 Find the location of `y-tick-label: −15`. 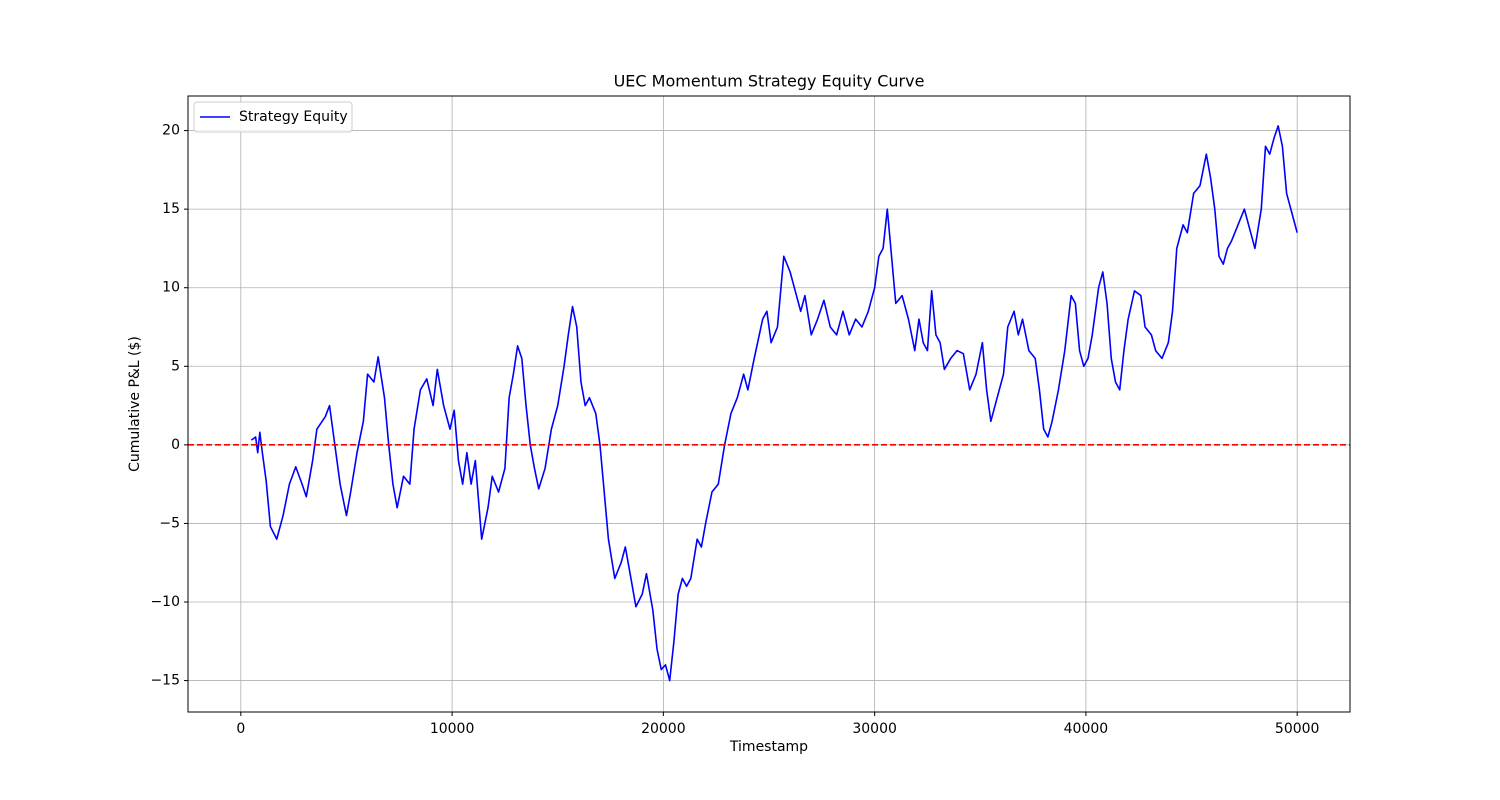

y-tick-label: −15 is located at coordinates (165, 681).